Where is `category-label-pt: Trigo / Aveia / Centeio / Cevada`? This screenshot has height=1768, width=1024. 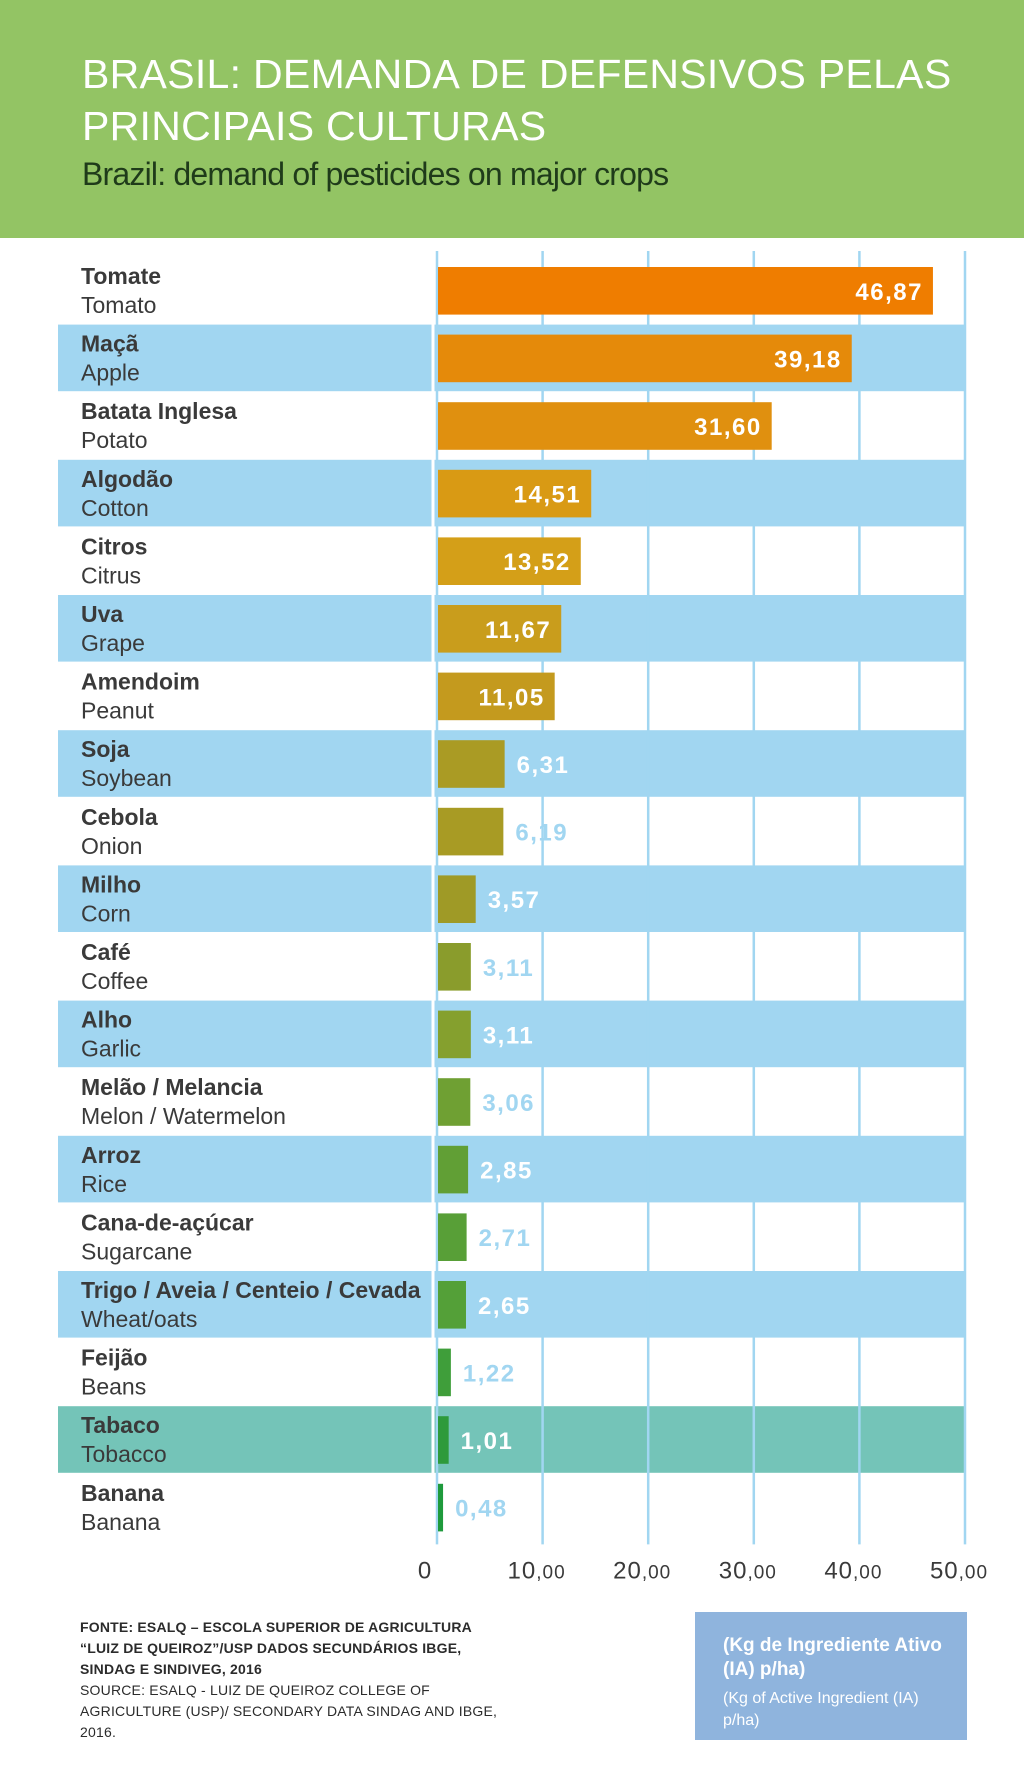
category-label-pt: Trigo / Aveia / Centeio / Cevada is located at coordinates (251, 1290).